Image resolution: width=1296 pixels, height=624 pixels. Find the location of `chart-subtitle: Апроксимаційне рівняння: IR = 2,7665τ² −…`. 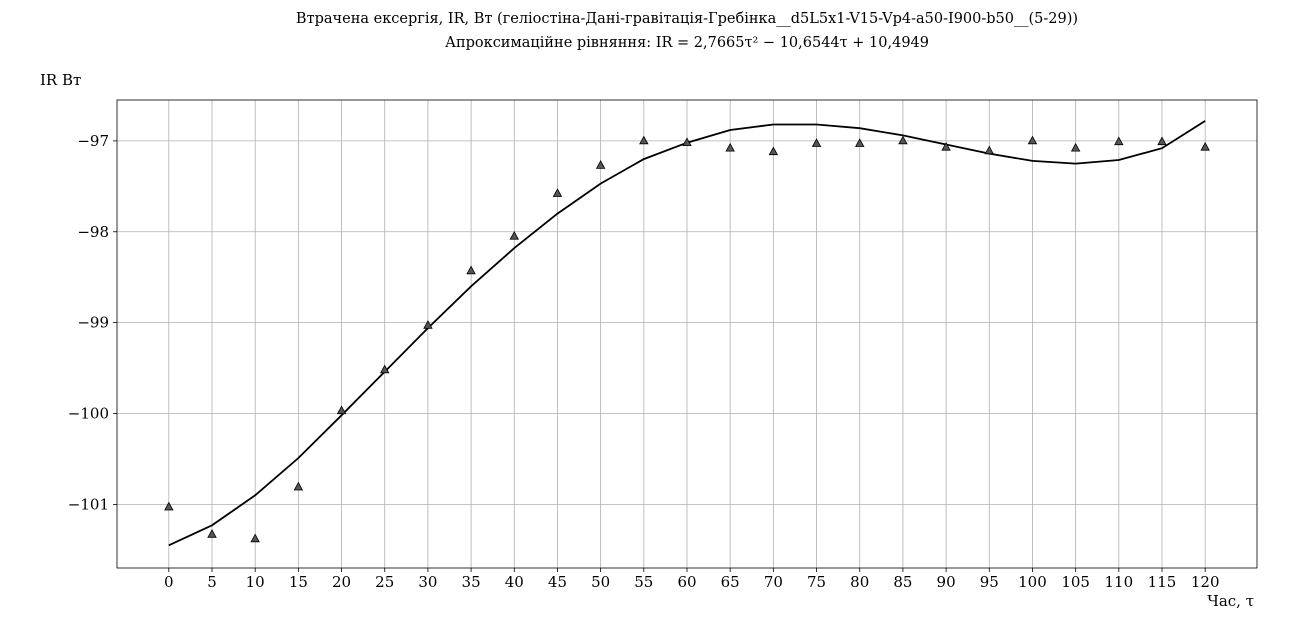

chart-subtitle: Апроксимаційне рівняння: IR = 2,7665τ² −… is located at coordinates (687, 43).